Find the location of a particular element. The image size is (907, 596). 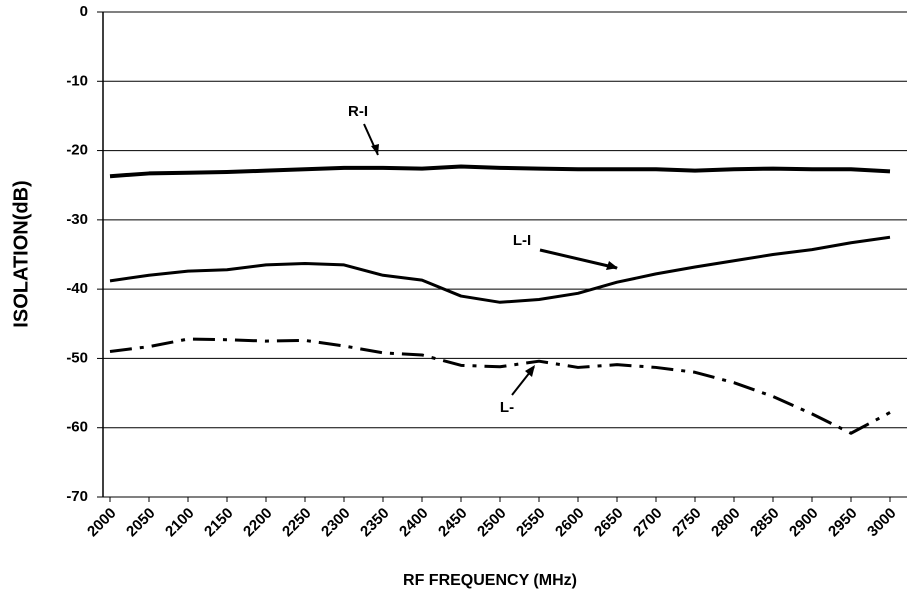

x-tick-label: 2300 is located at coordinates (336, 523).